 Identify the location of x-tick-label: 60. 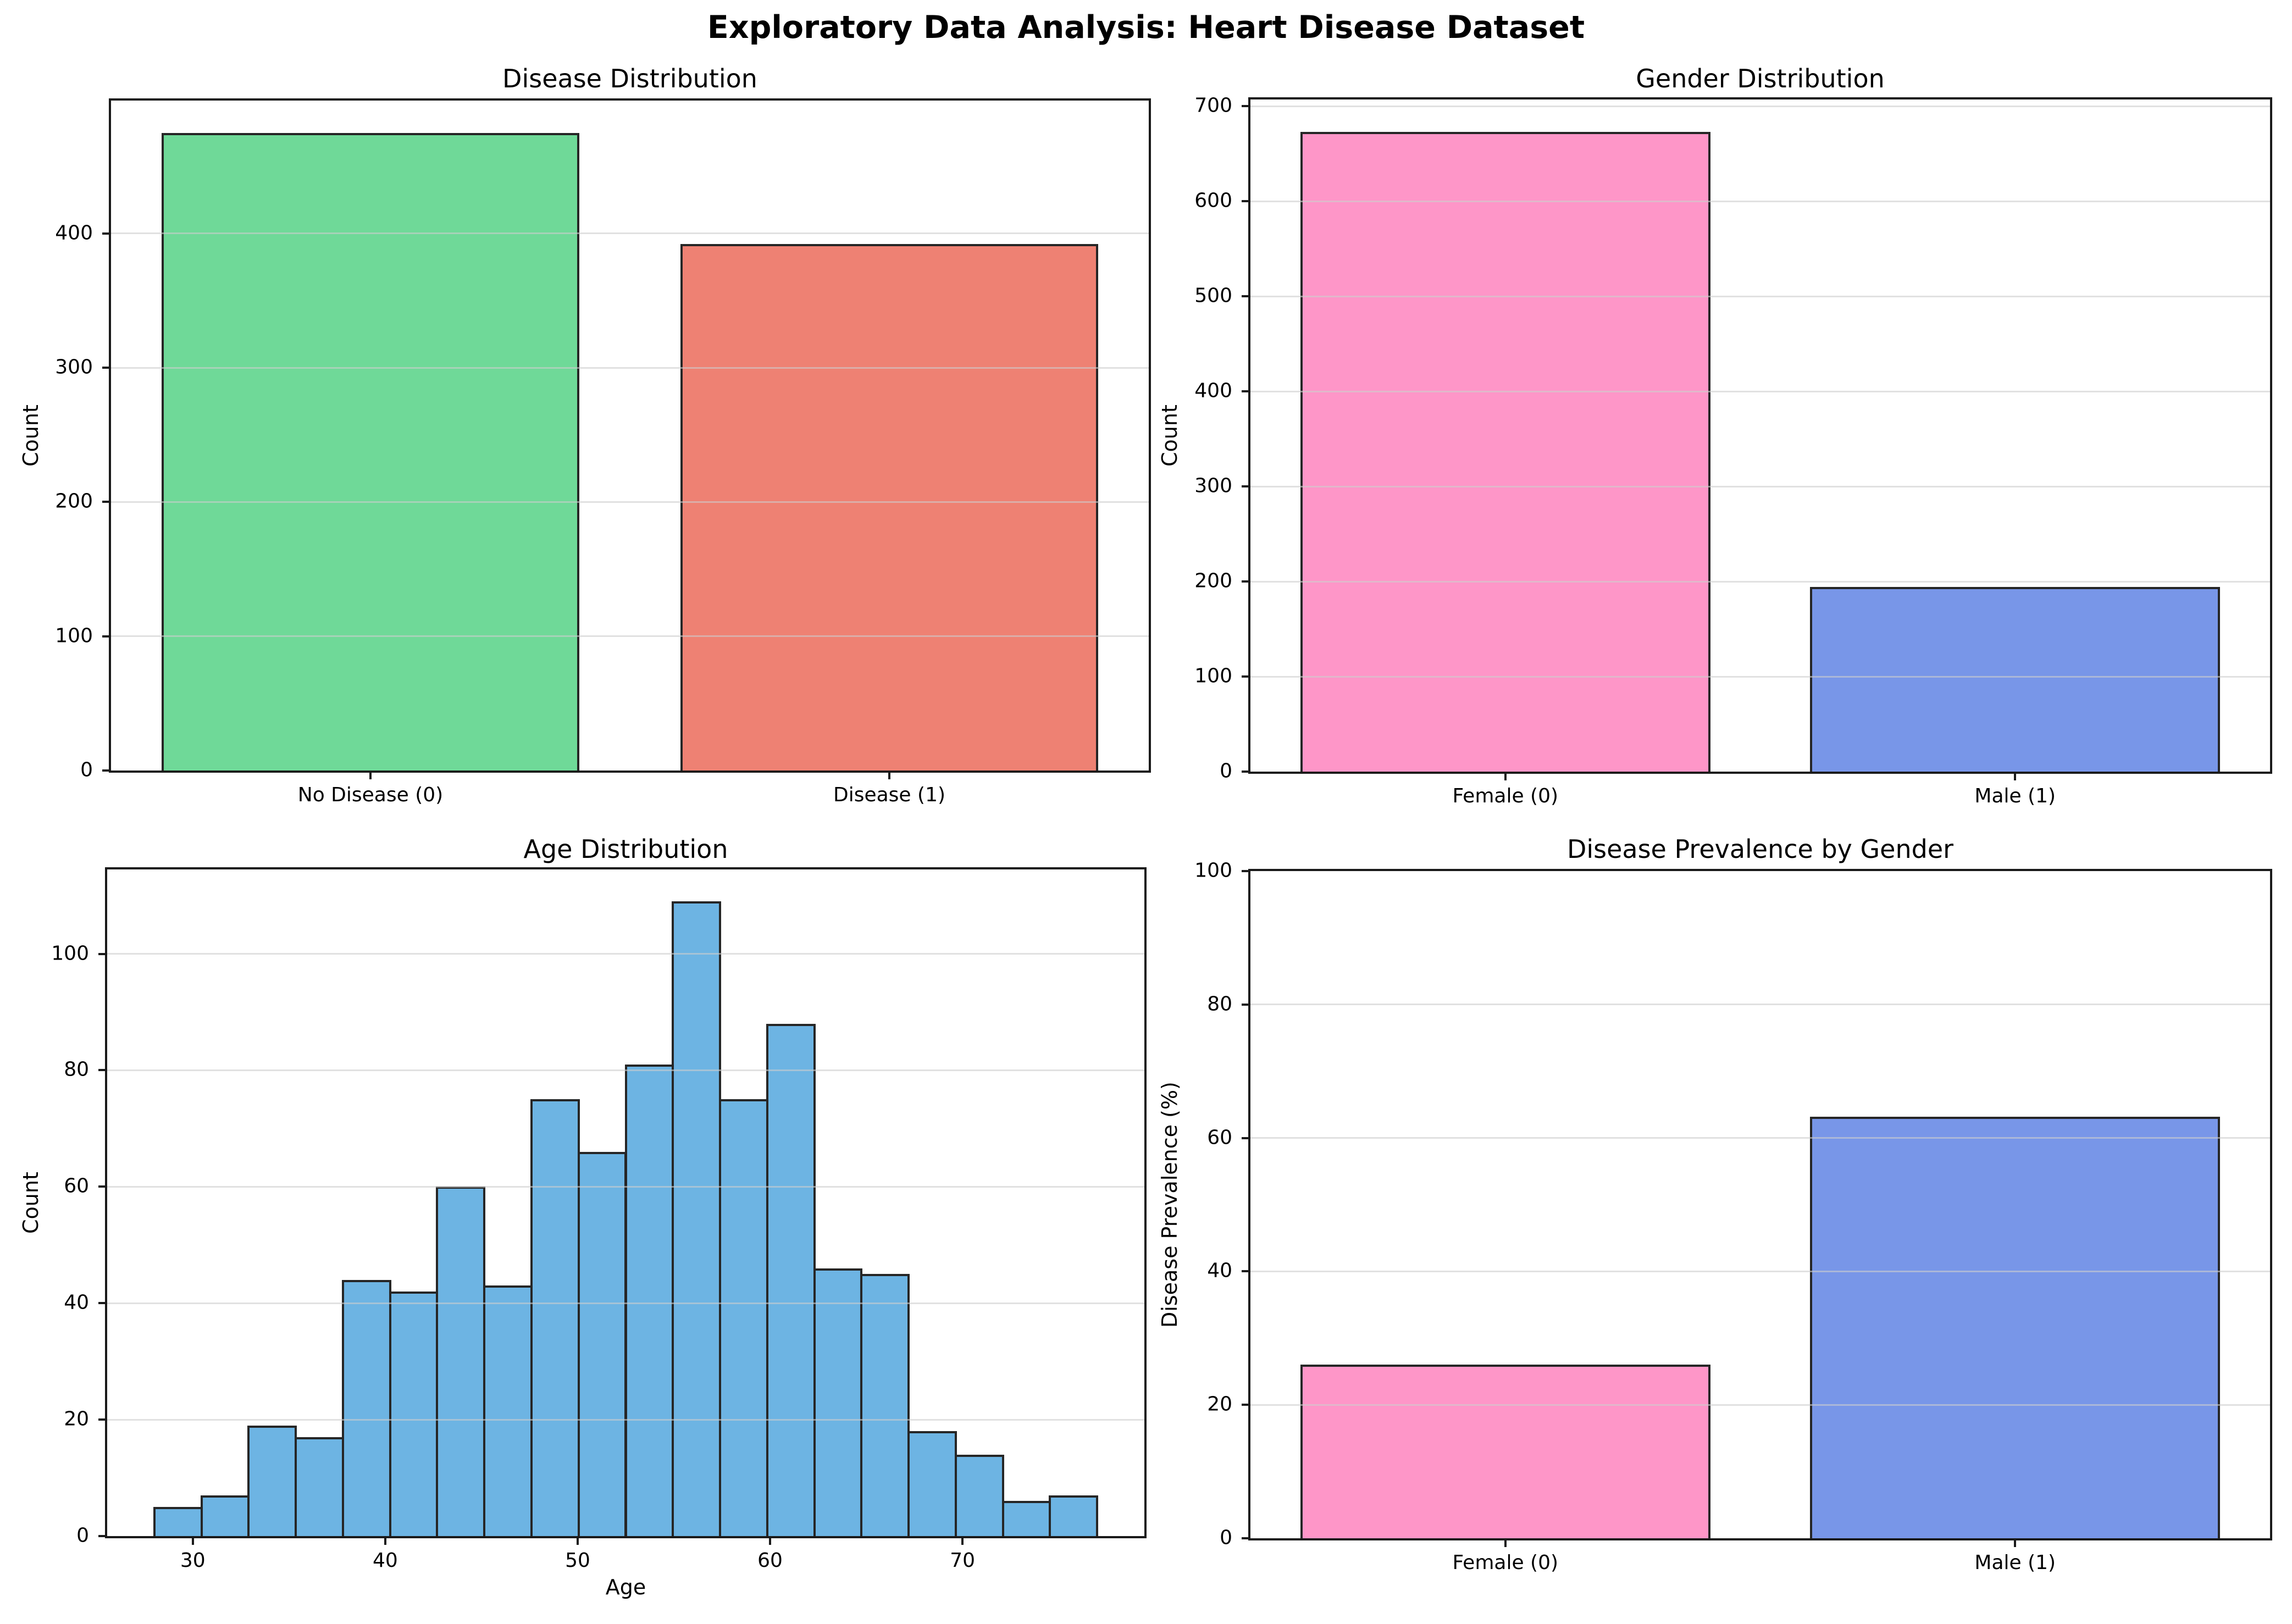
(770, 1560).